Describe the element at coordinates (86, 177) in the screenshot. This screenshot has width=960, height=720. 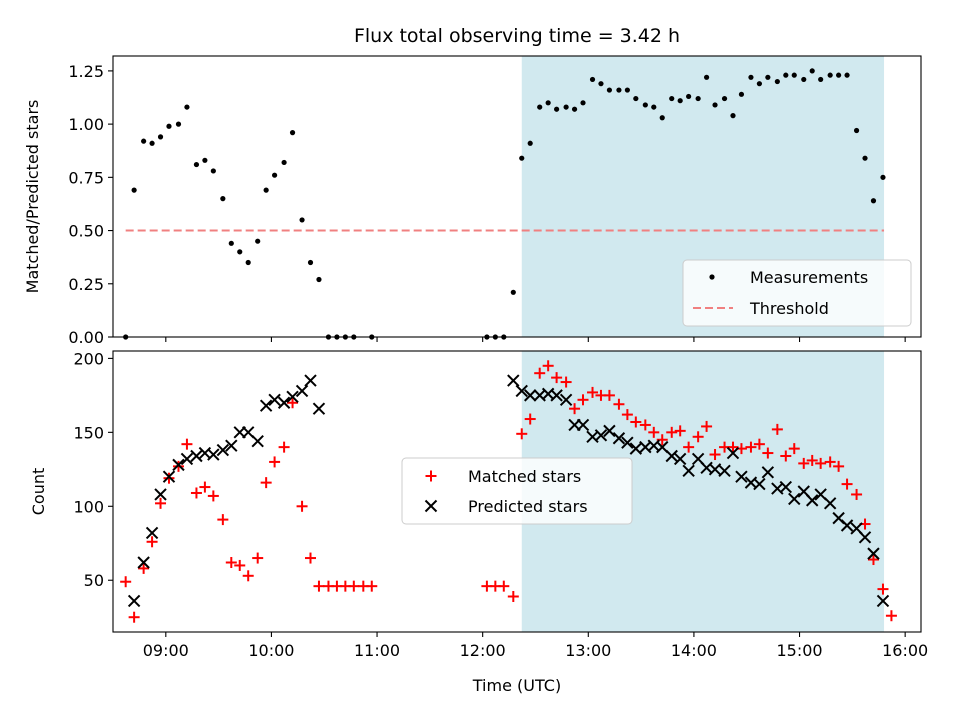
I see `y-tick-label: 0.75` at that location.